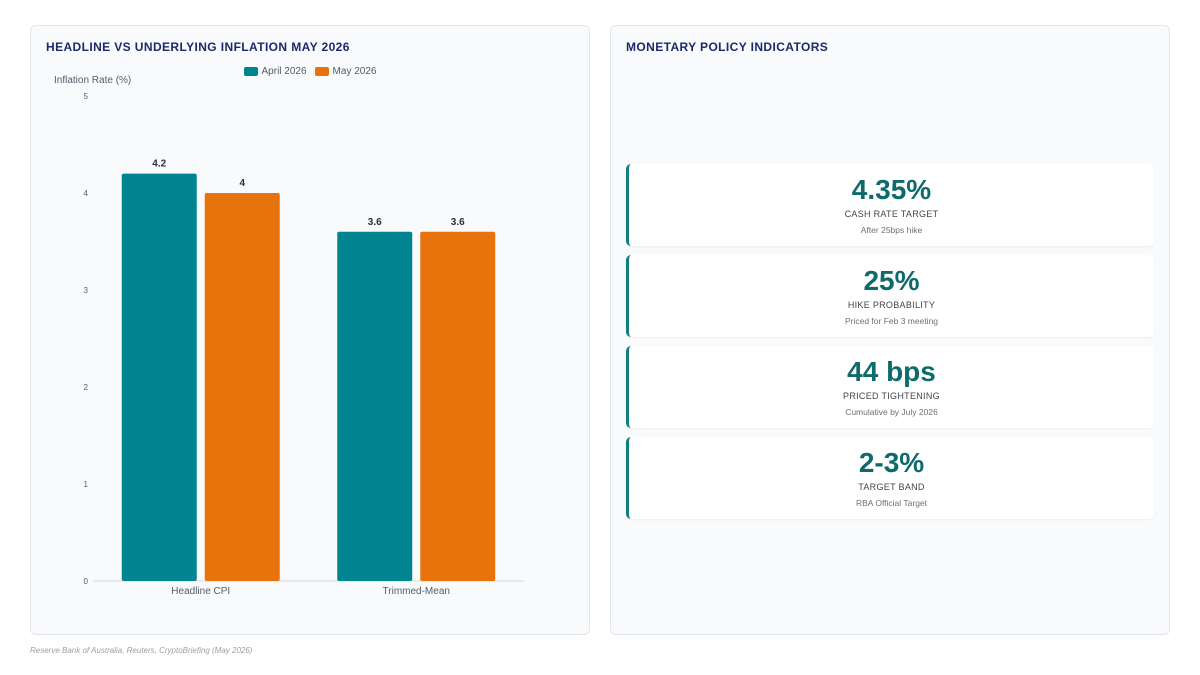  I want to click on x-category-label: Trimmed-Mean, so click(416, 591).